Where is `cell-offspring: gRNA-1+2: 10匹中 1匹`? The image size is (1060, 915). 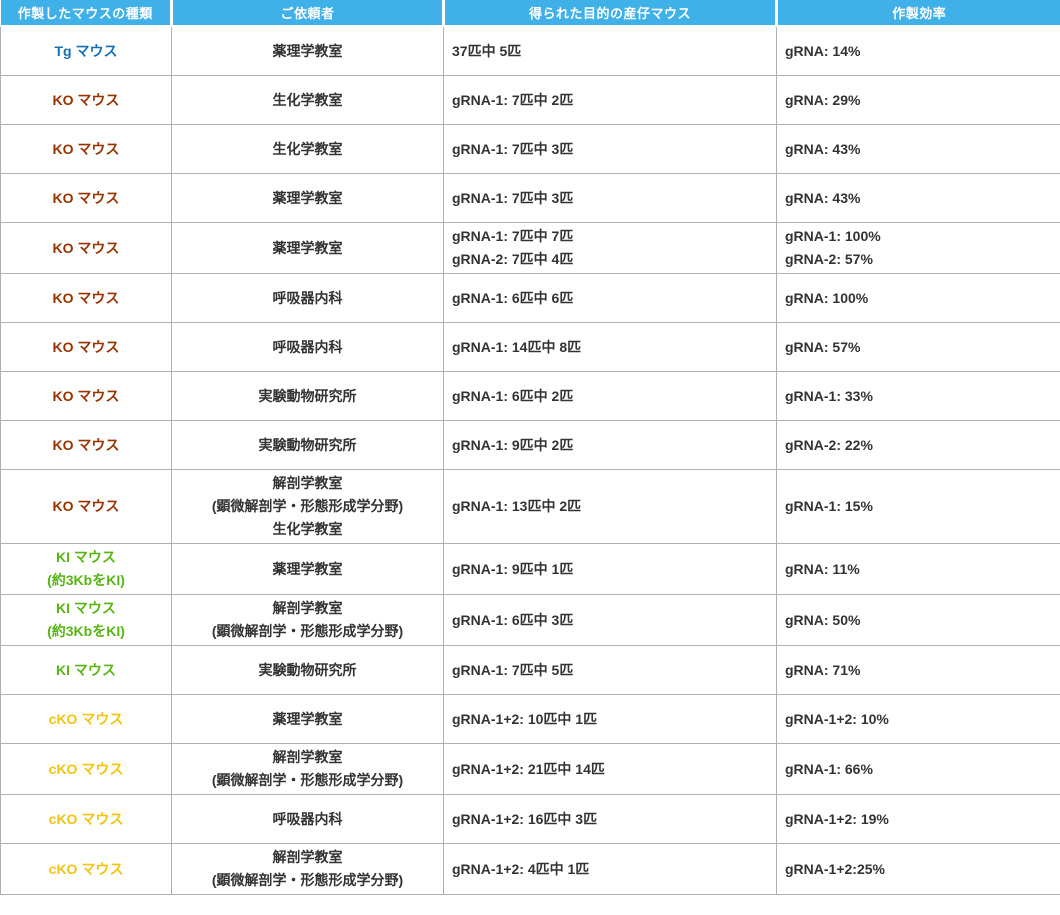
cell-offspring: gRNA-1+2: 10匹中 1匹 is located at coordinates (610, 719).